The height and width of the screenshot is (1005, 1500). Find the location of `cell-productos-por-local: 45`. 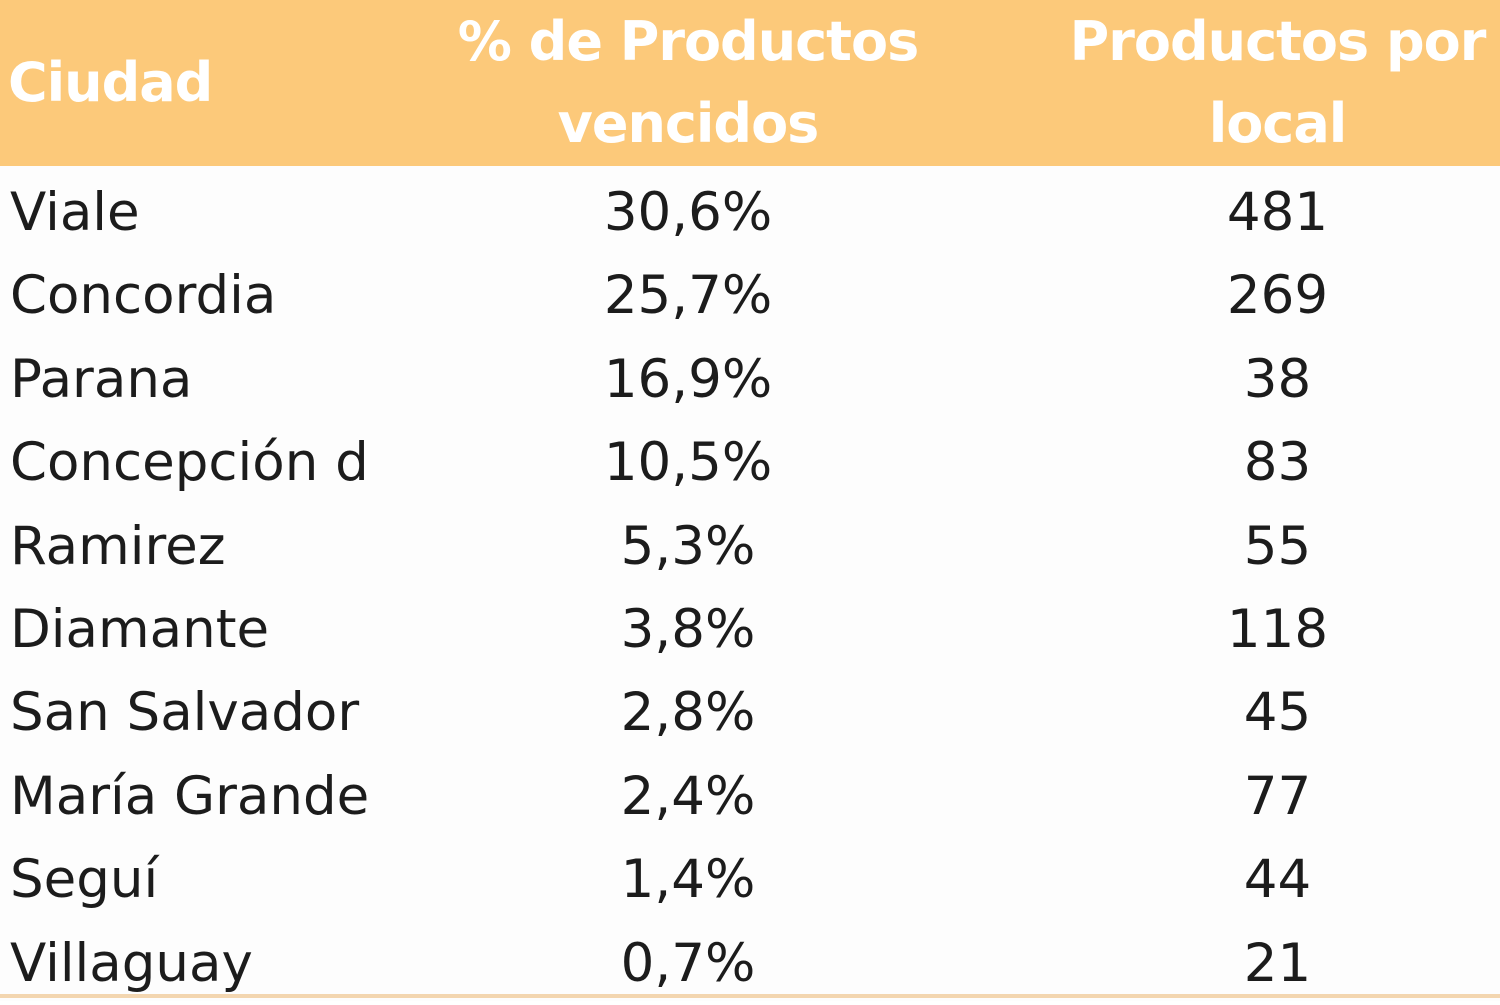

cell-productos-por-local: 45 is located at coordinates (1277, 713).